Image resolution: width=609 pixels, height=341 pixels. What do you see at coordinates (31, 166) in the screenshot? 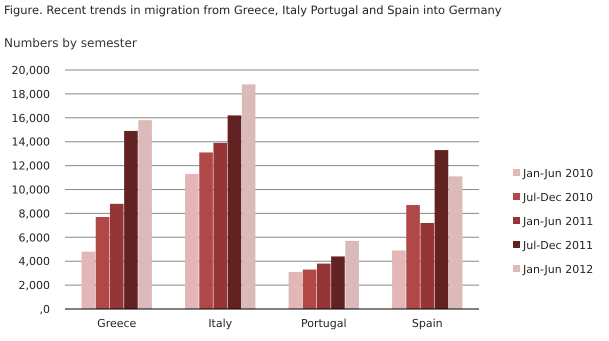
I see `y-tick-label: 12,000` at bounding box center [31, 166].